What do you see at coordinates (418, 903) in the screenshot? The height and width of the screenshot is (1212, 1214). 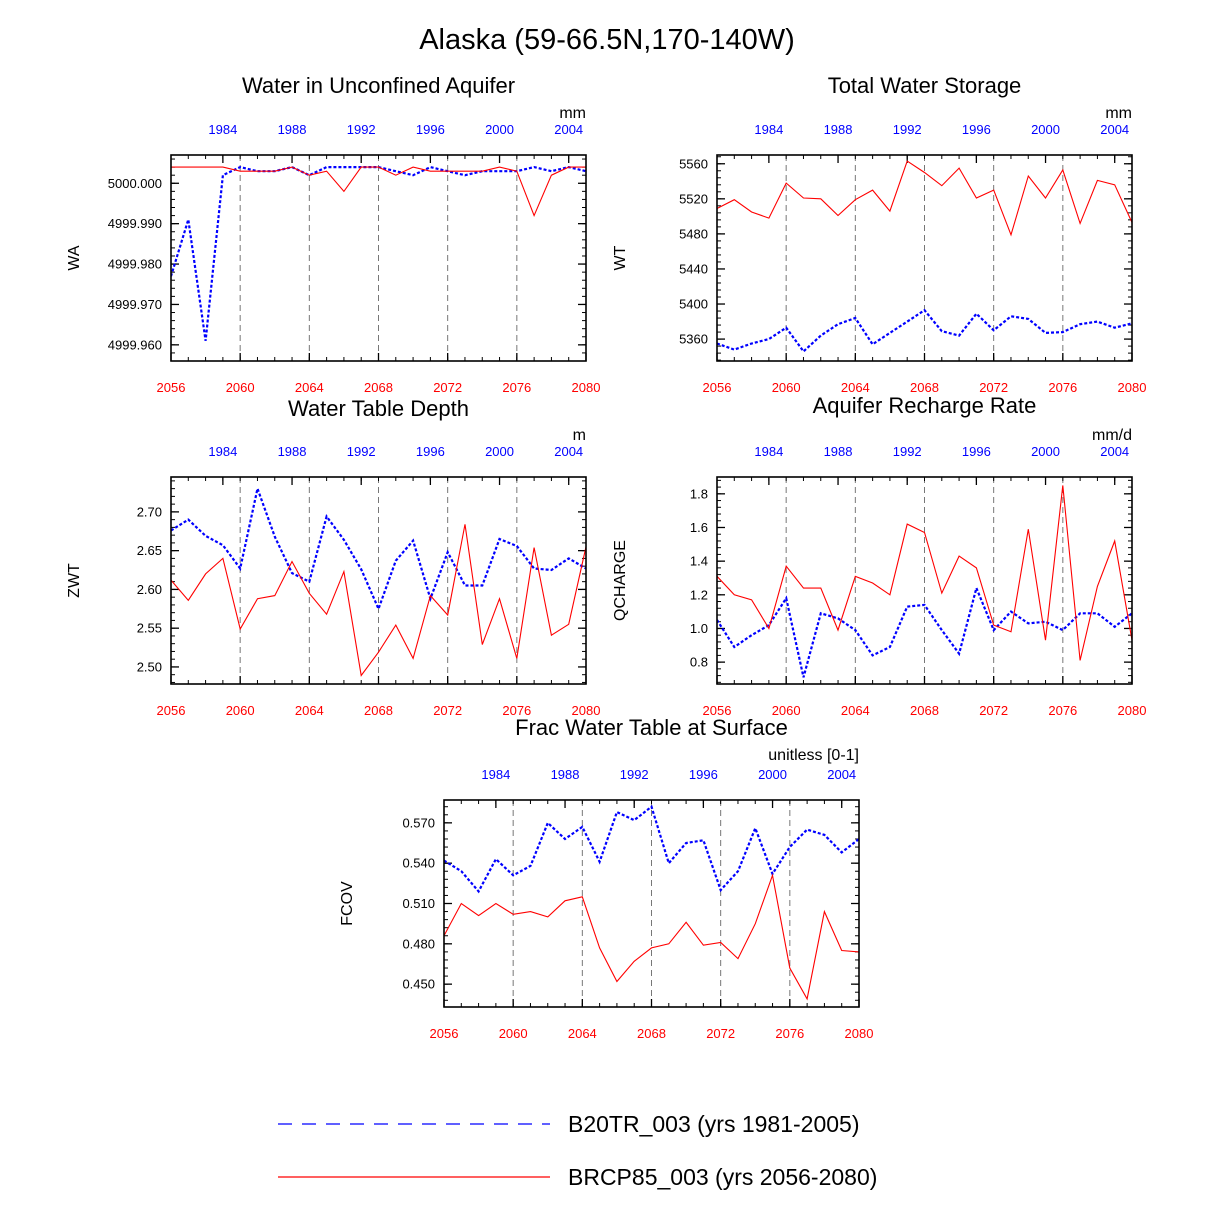 I see `y-tick-label: 0.510` at bounding box center [418, 903].